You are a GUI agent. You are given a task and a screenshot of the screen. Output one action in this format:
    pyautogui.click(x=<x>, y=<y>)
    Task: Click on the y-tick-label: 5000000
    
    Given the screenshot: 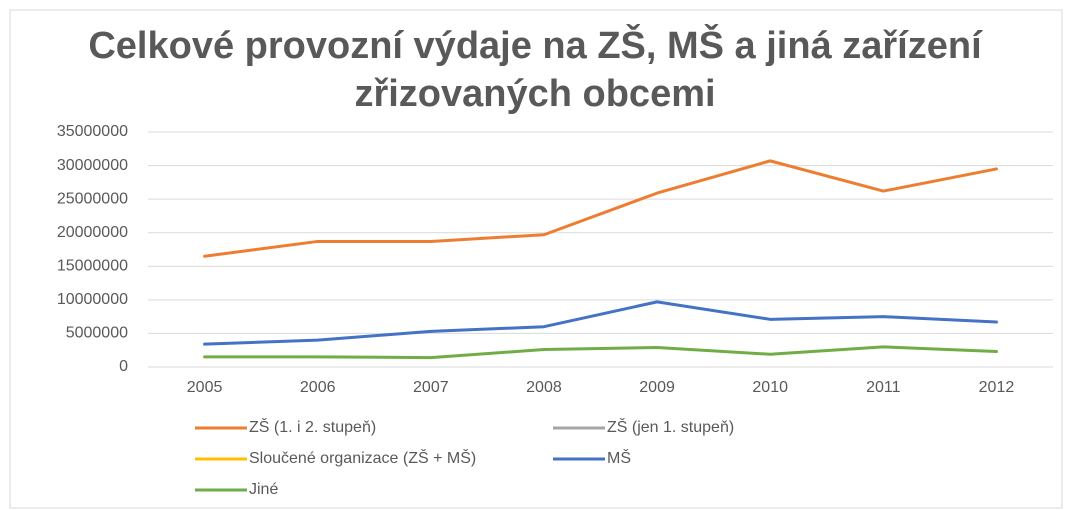 What is the action you would take?
    pyautogui.click(x=97, y=333)
    